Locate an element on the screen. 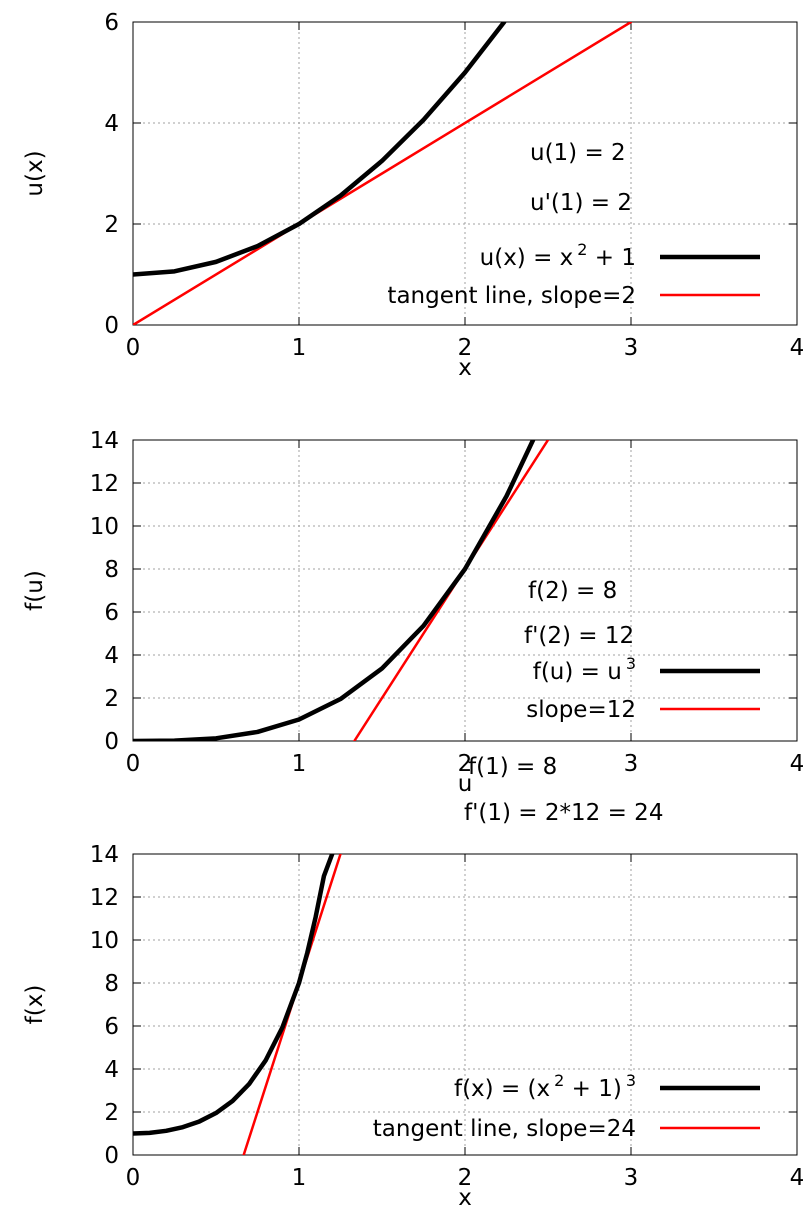  legend-text-sup2: 3 is located at coordinates (631, 1080).